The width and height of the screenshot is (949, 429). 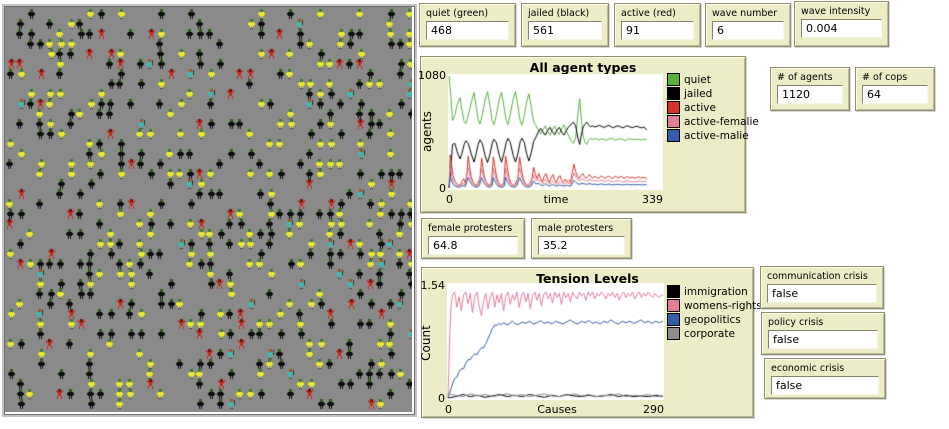 I want to click on legend-swatch-womens-rights, so click(x=673, y=305).